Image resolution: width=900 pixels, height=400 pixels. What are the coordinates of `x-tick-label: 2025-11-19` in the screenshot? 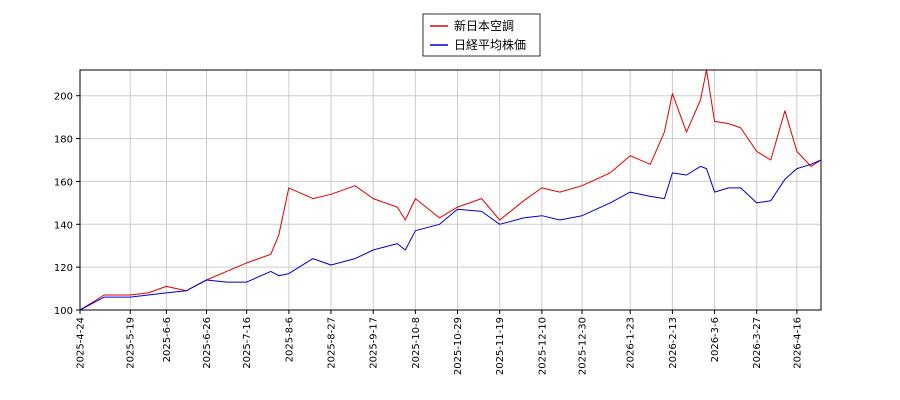 It's located at (500, 346).